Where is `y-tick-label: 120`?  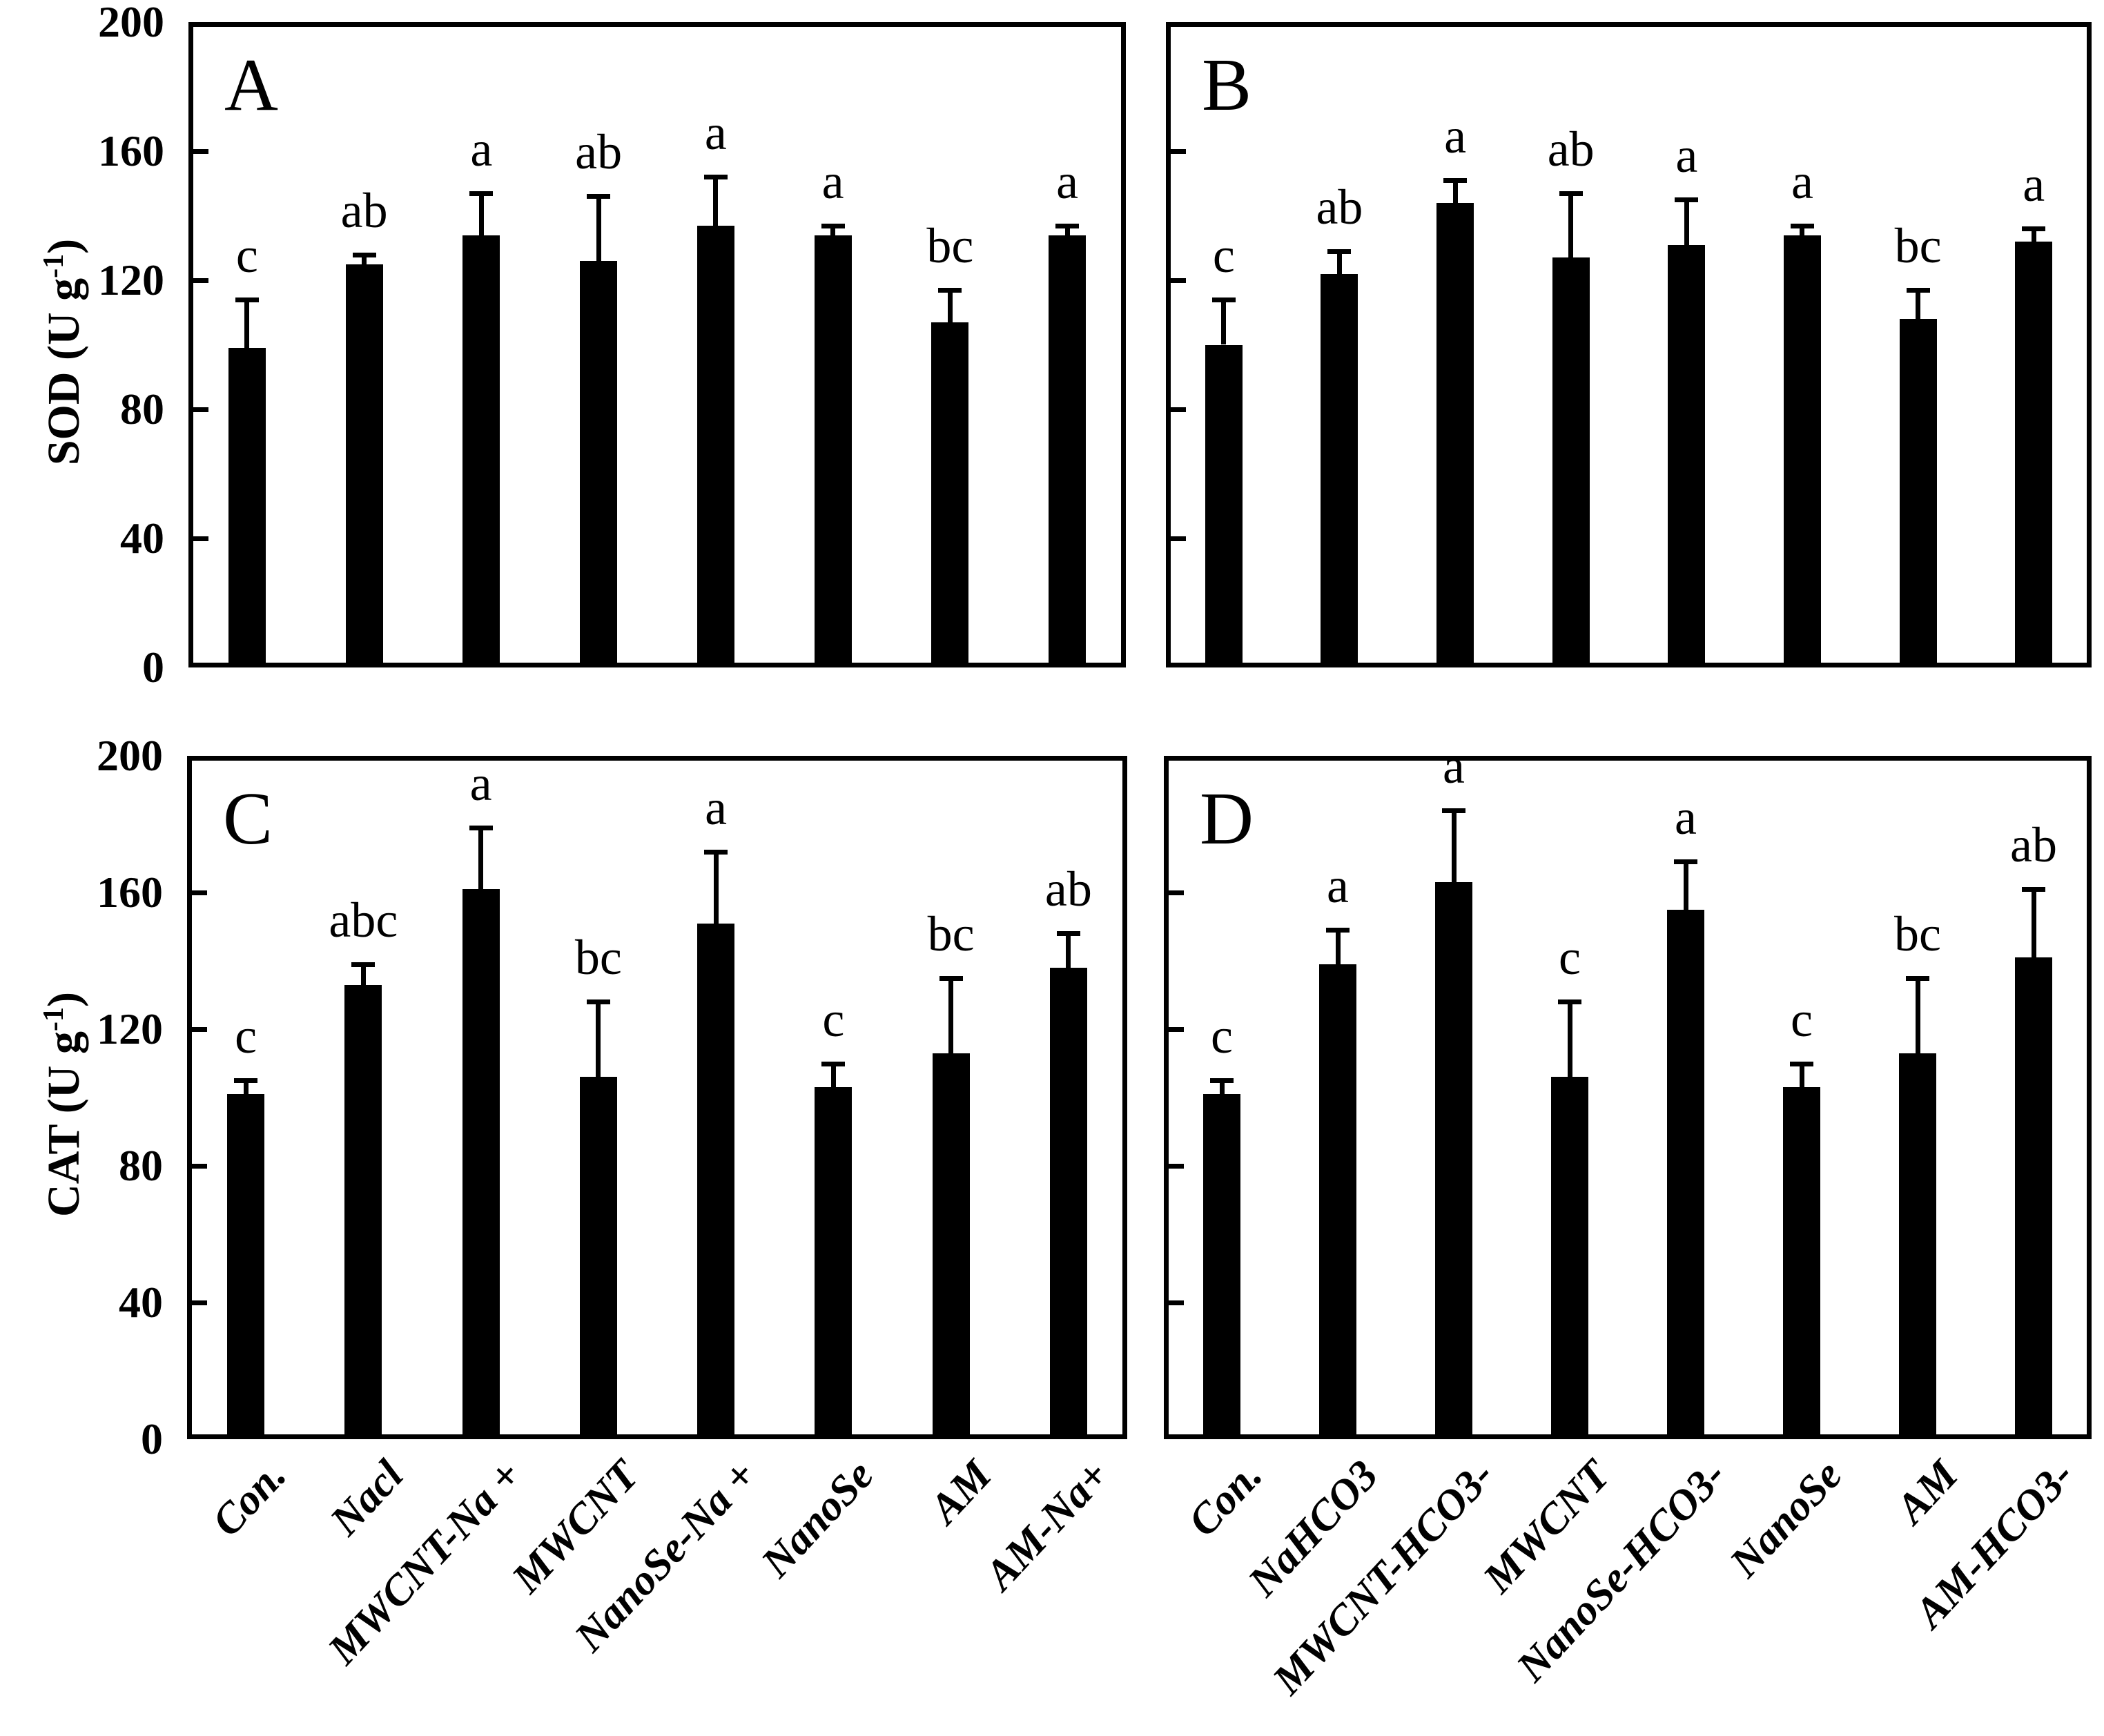 y-tick-label: 120 is located at coordinates (130, 1028).